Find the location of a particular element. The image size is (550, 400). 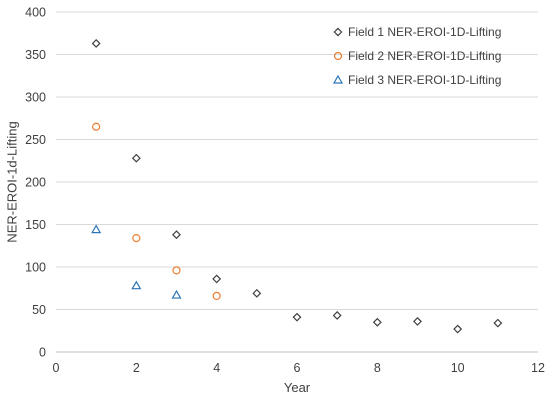

y-tick-labels: 0 50 100 150 200 250 300 350 400 is located at coordinates (35, 183).